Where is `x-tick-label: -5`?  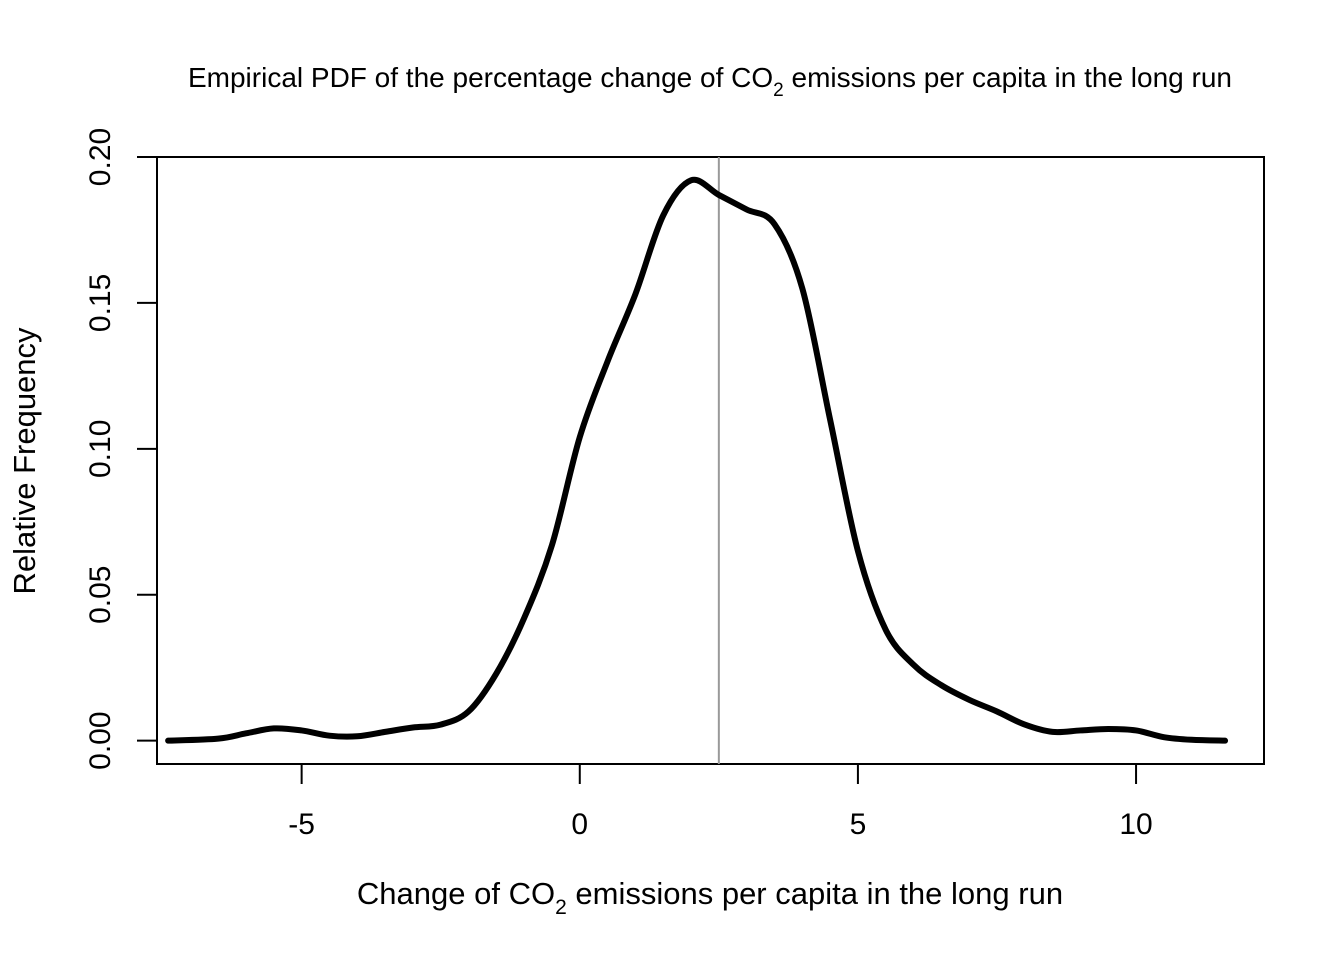 x-tick-label: -5 is located at coordinates (301, 824).